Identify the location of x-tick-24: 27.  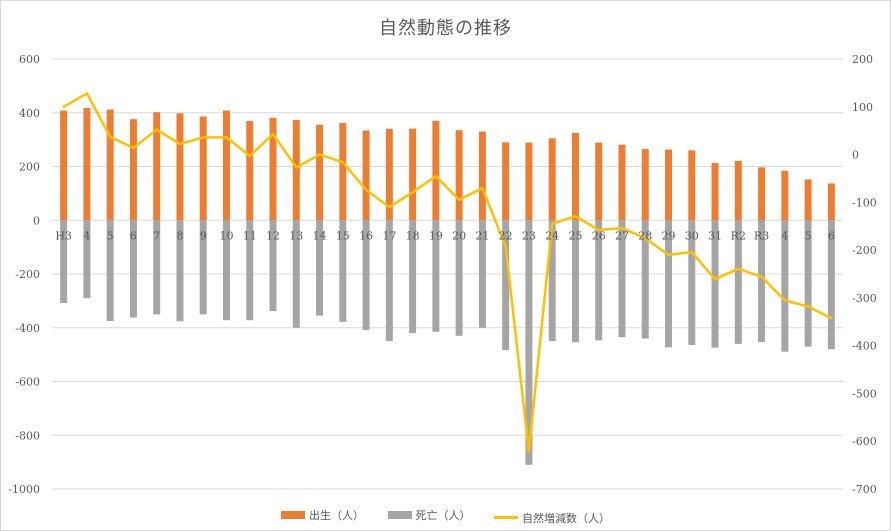
(622, 235).